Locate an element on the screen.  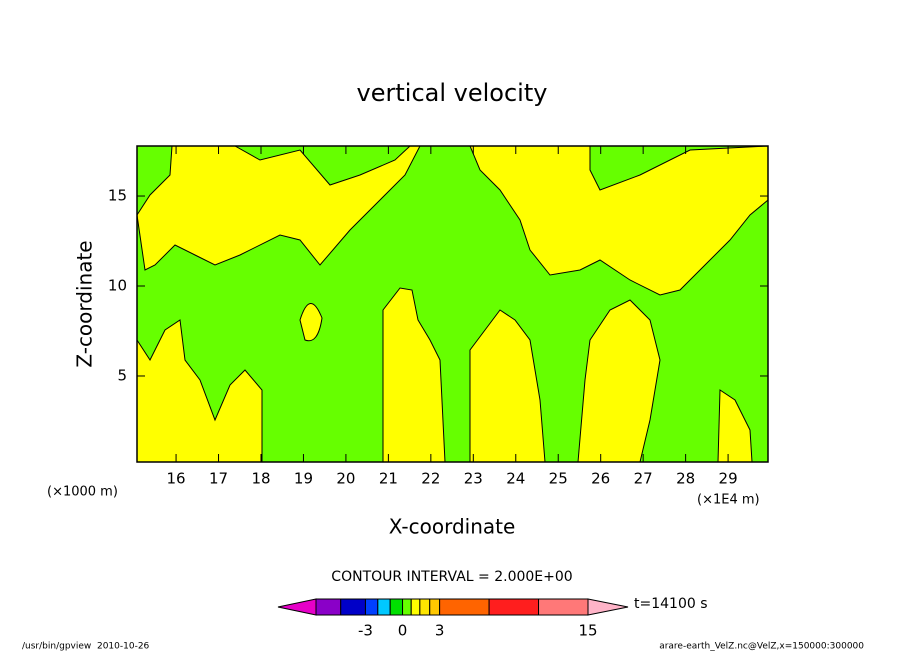
footer-left: /usr/bin/gpview 2010-10-26 is located at coordinates (86, 647).